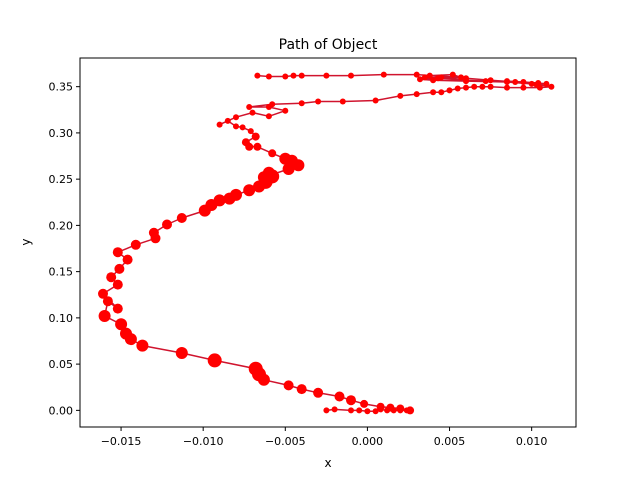 The image size is (640, 480). What do you see at coordinates (285, 441) in the screenshot?
I see `x-tick-label: −0.005` at bounding box center [285, 441].